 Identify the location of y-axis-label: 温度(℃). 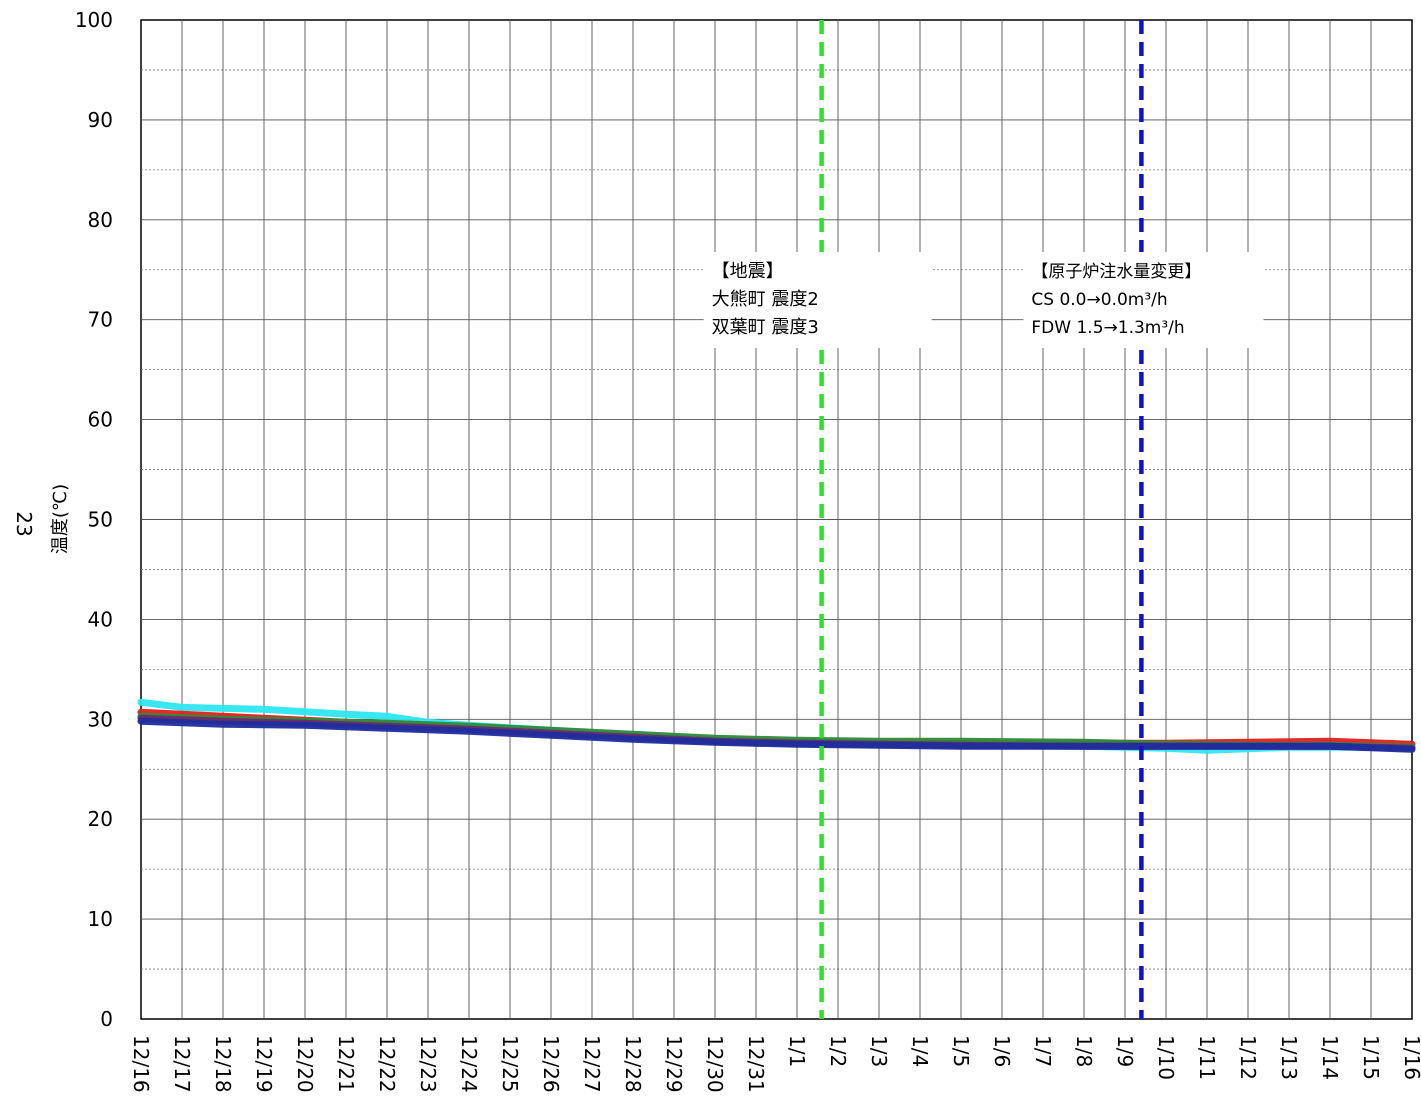
(60, 519).